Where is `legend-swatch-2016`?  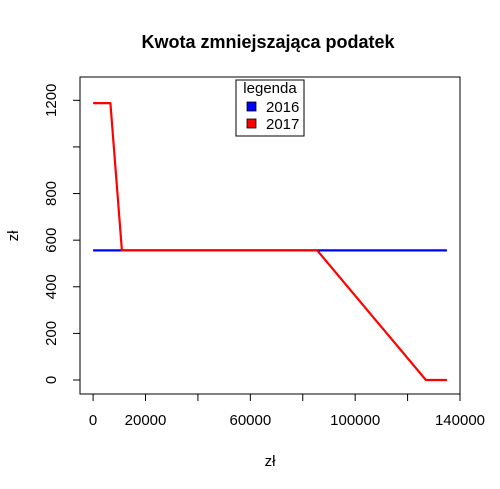
legend-swatch-2016 is located at coordinates (251, 106).